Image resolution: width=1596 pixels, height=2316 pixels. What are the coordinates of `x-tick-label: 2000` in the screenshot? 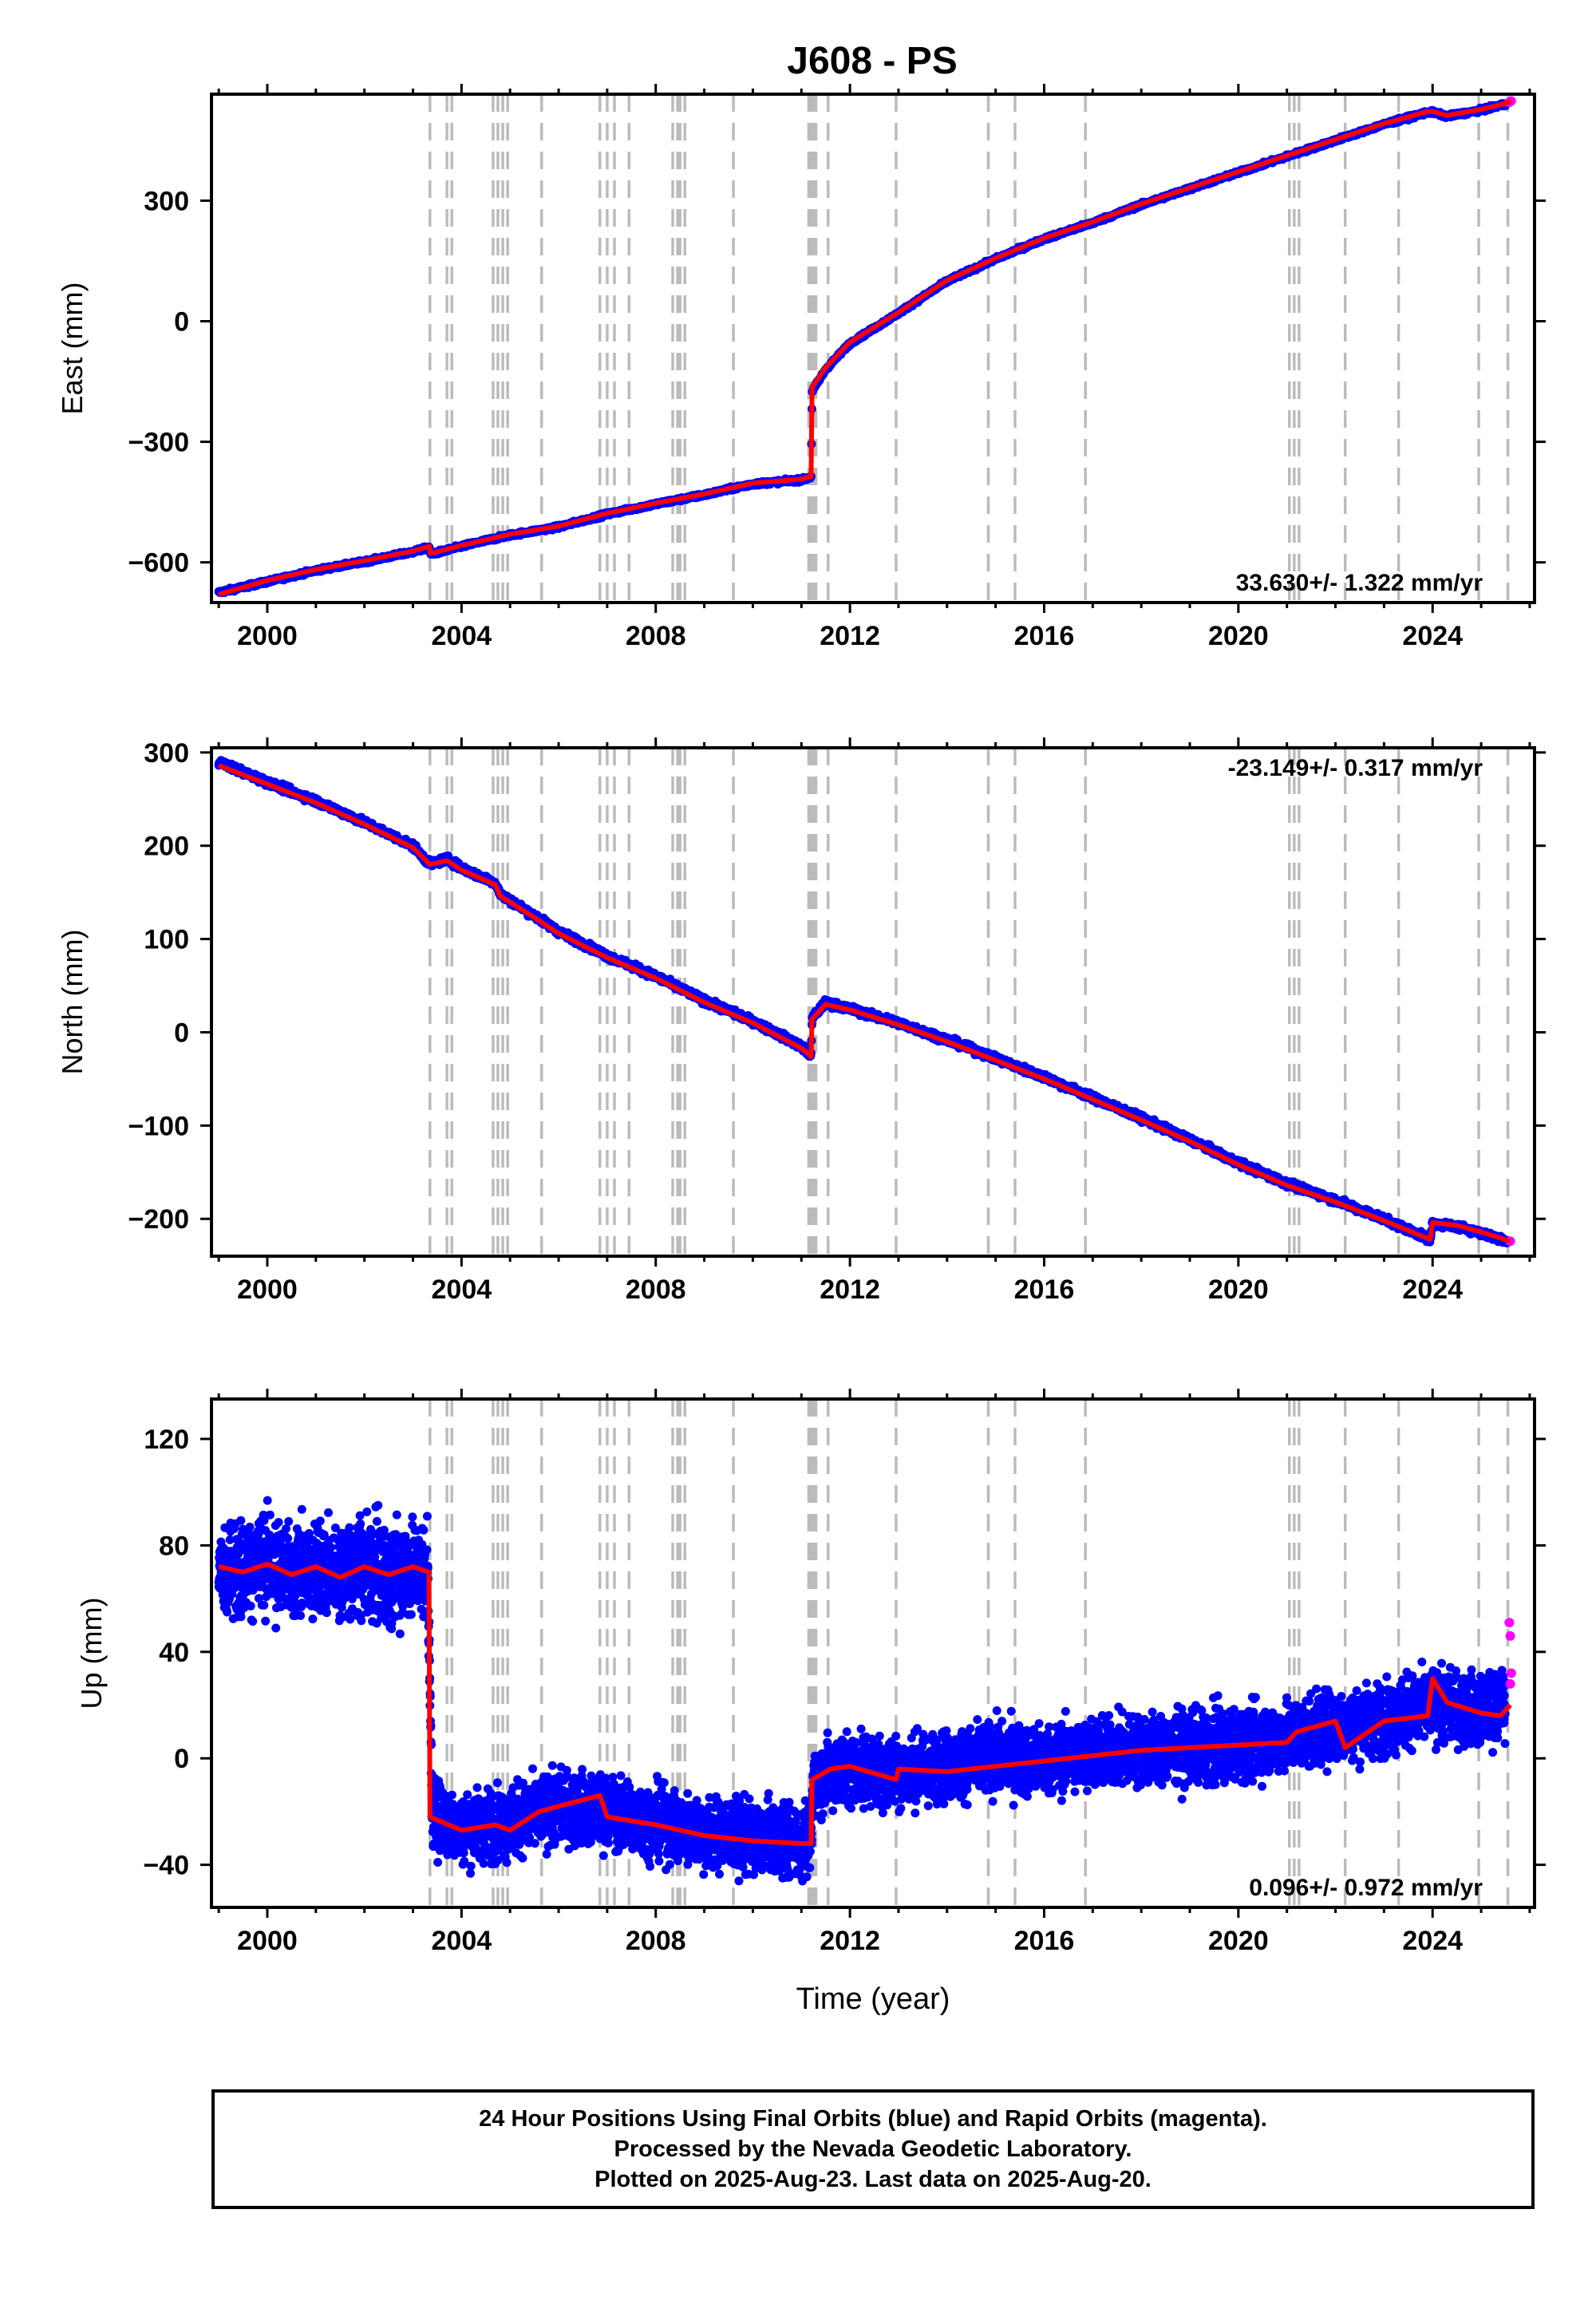 It's located at (267, 636).